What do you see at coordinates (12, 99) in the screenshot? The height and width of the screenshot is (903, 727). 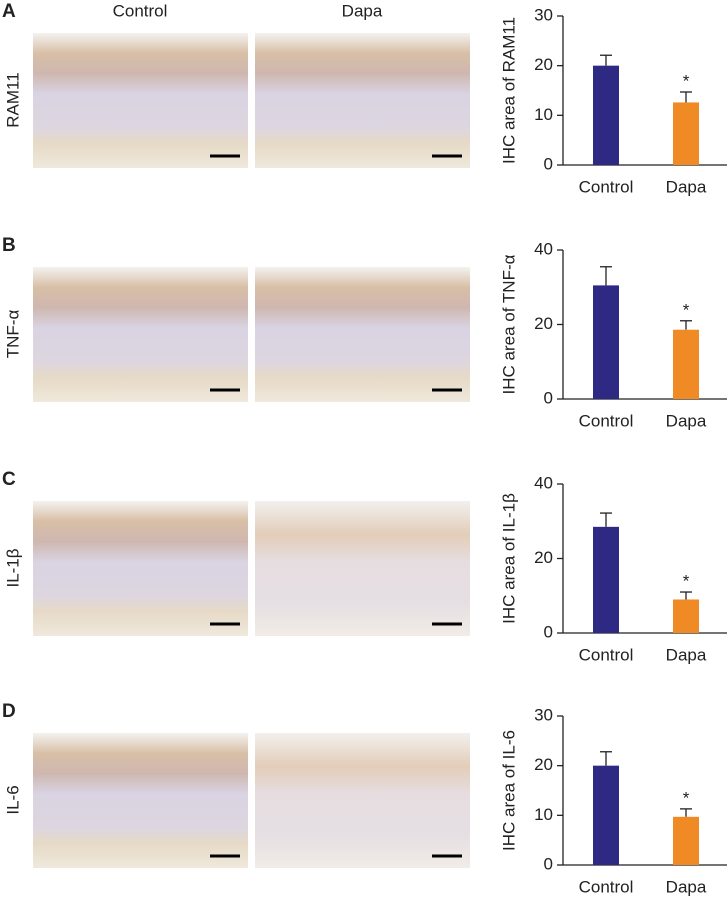 I see `row-label: RAM11` at bounding box center [12, 99].